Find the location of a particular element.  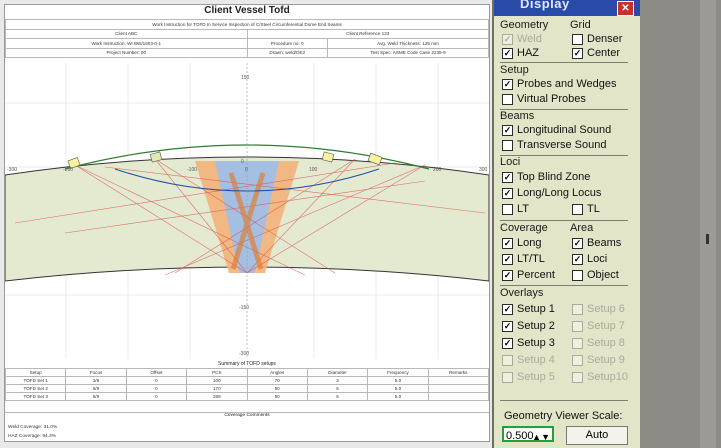

longitudinal-sound-checkbox: ✓ Longitudinal Sound is located at coordinates (556, 130).